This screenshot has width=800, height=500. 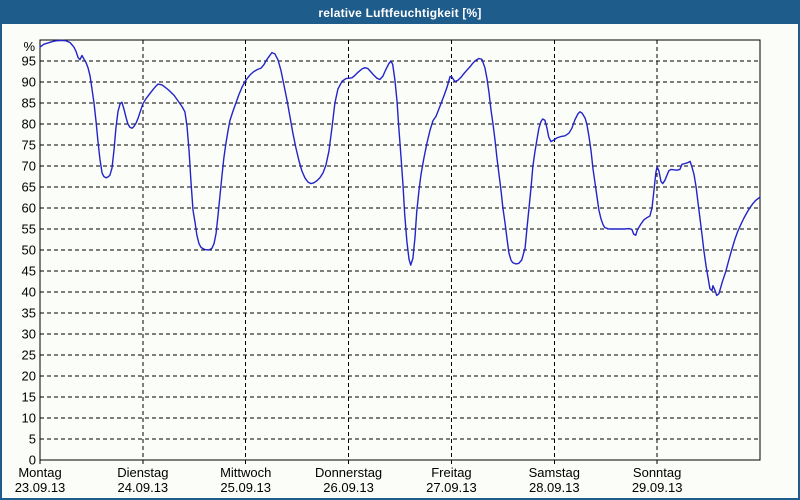 I want to click on svg-text: 15, so click(x=29, y=397).